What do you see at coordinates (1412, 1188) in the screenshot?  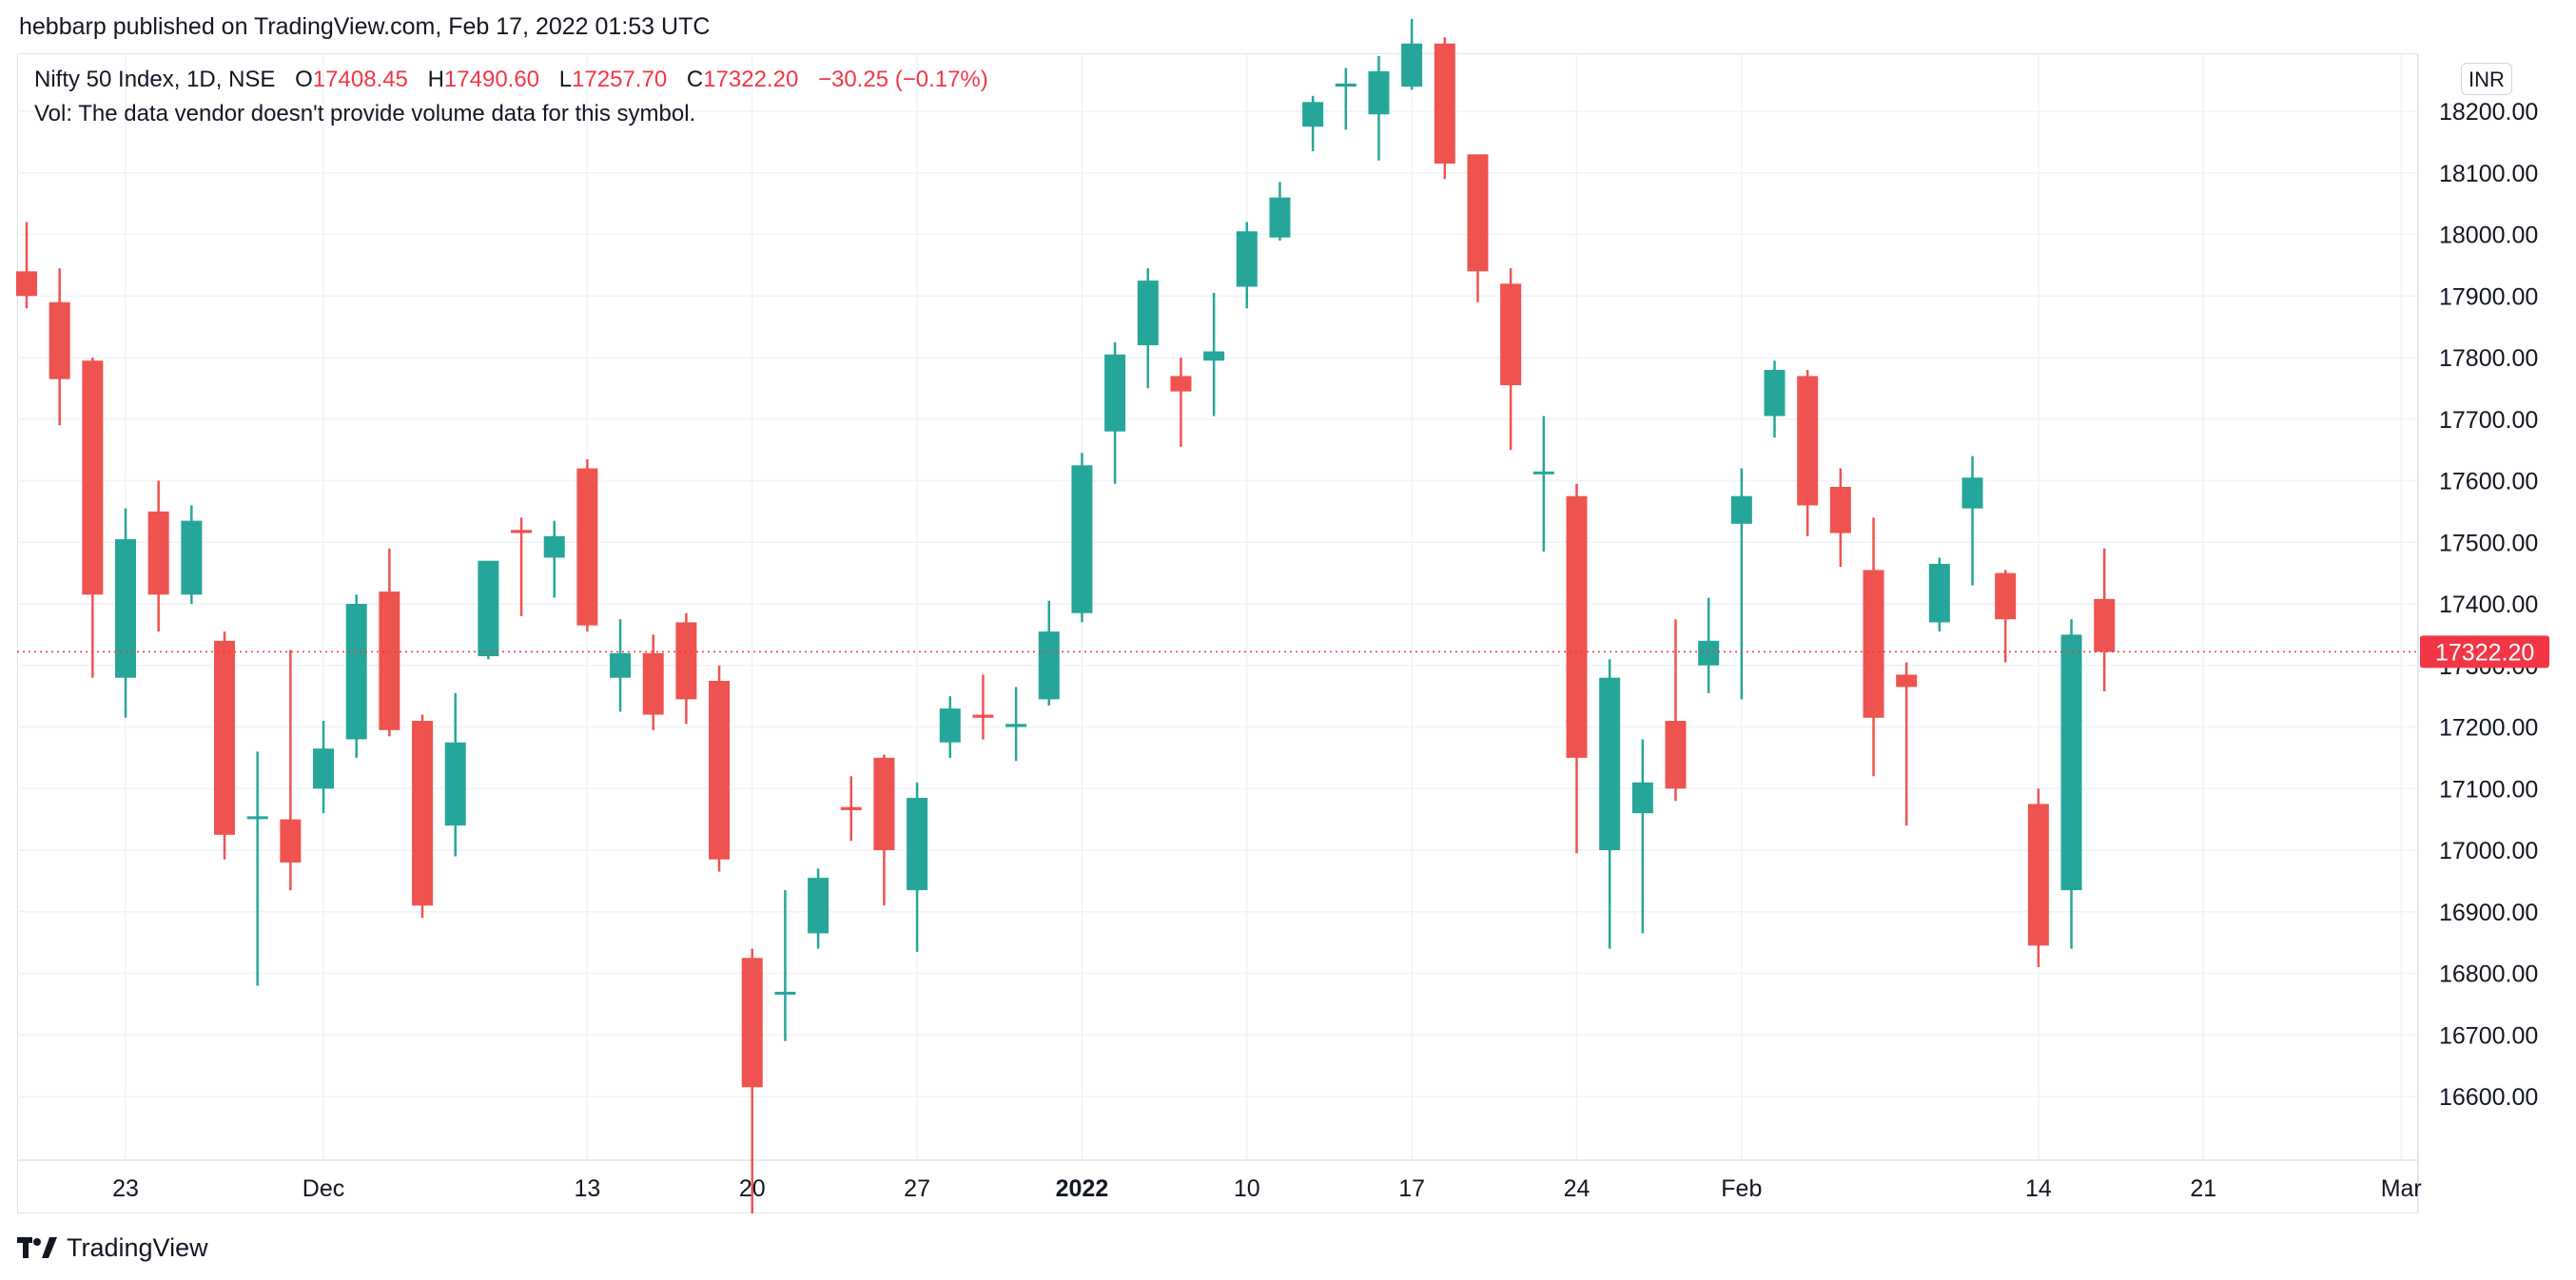 I see `time-tick-label: 17` at bounding box center [1412, 1188].